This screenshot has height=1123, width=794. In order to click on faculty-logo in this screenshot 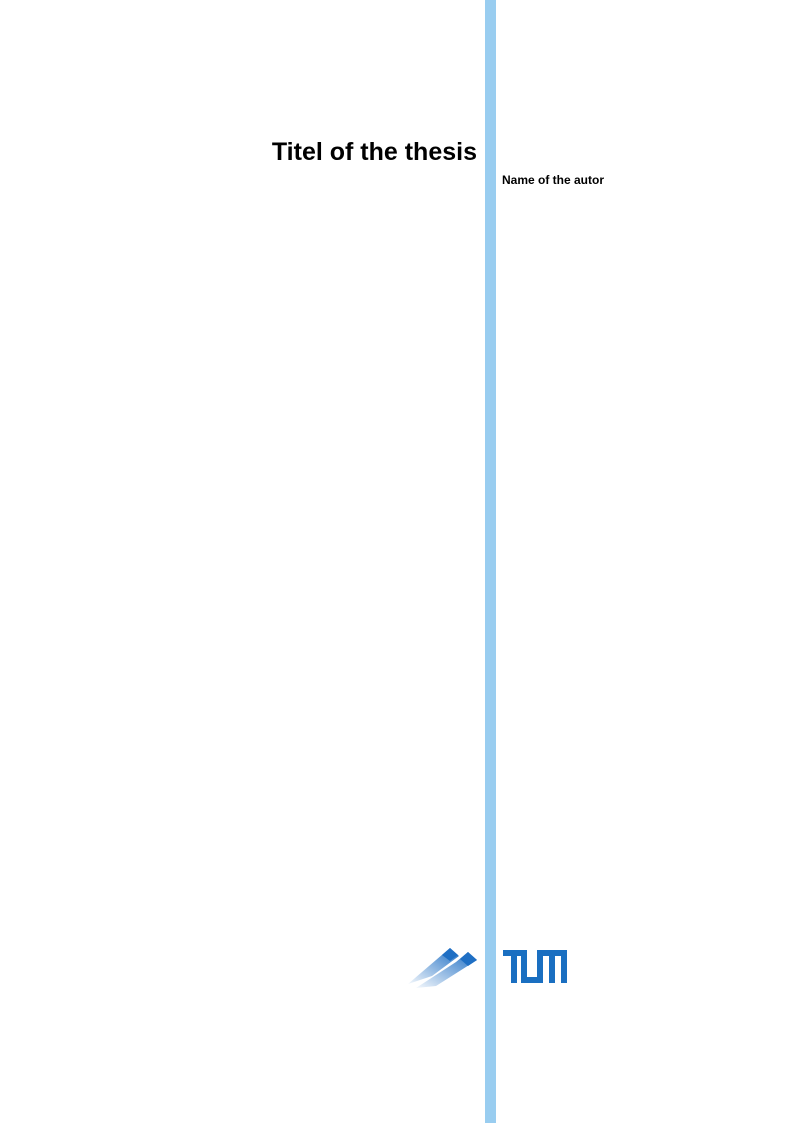, I will do `click(442, 968)`.